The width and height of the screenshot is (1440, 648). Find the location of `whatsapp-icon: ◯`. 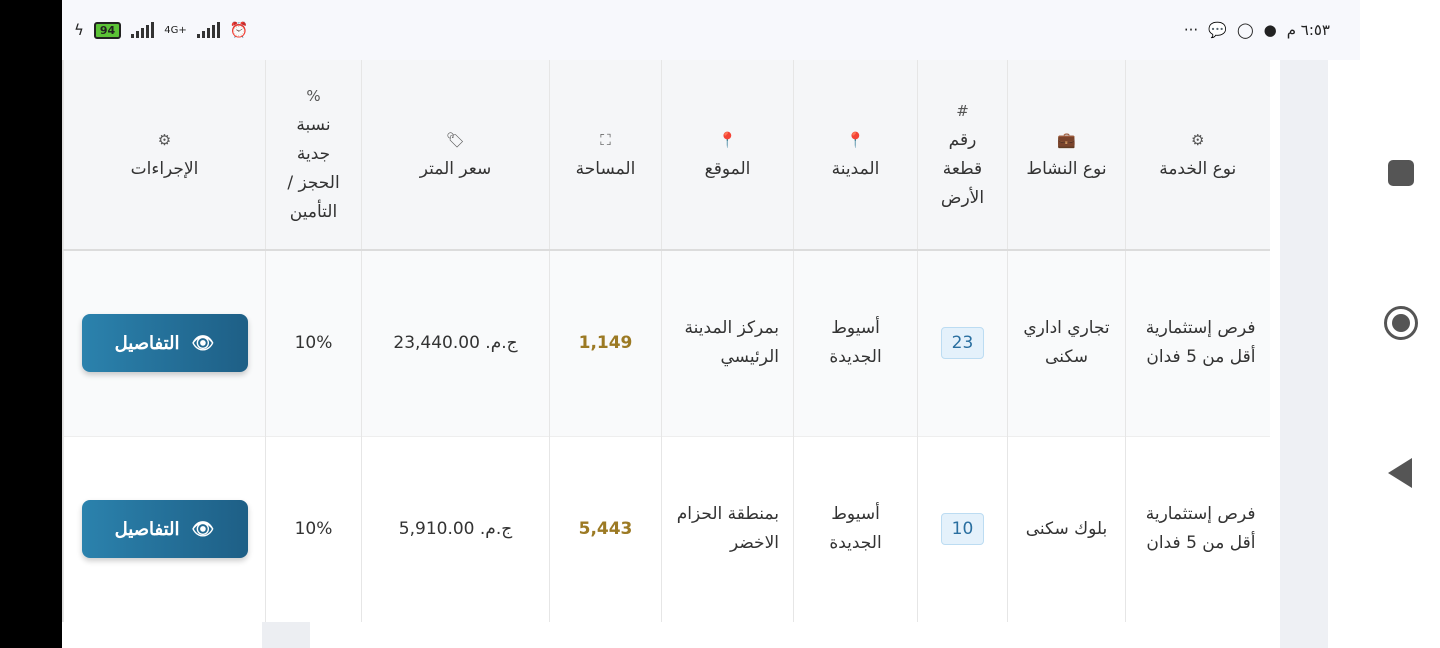

whatsapp-icon: ◯ is located at coordinates (1245, 30).